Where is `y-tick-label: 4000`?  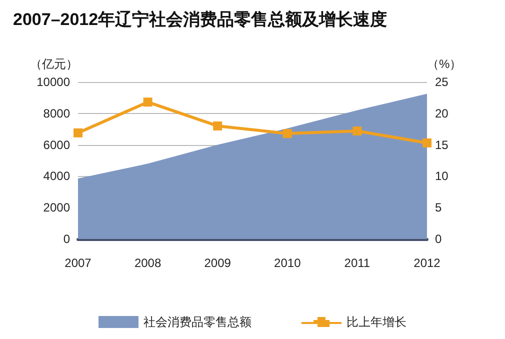 y-tick-label: 4000 is located at coordinates (56, 176).